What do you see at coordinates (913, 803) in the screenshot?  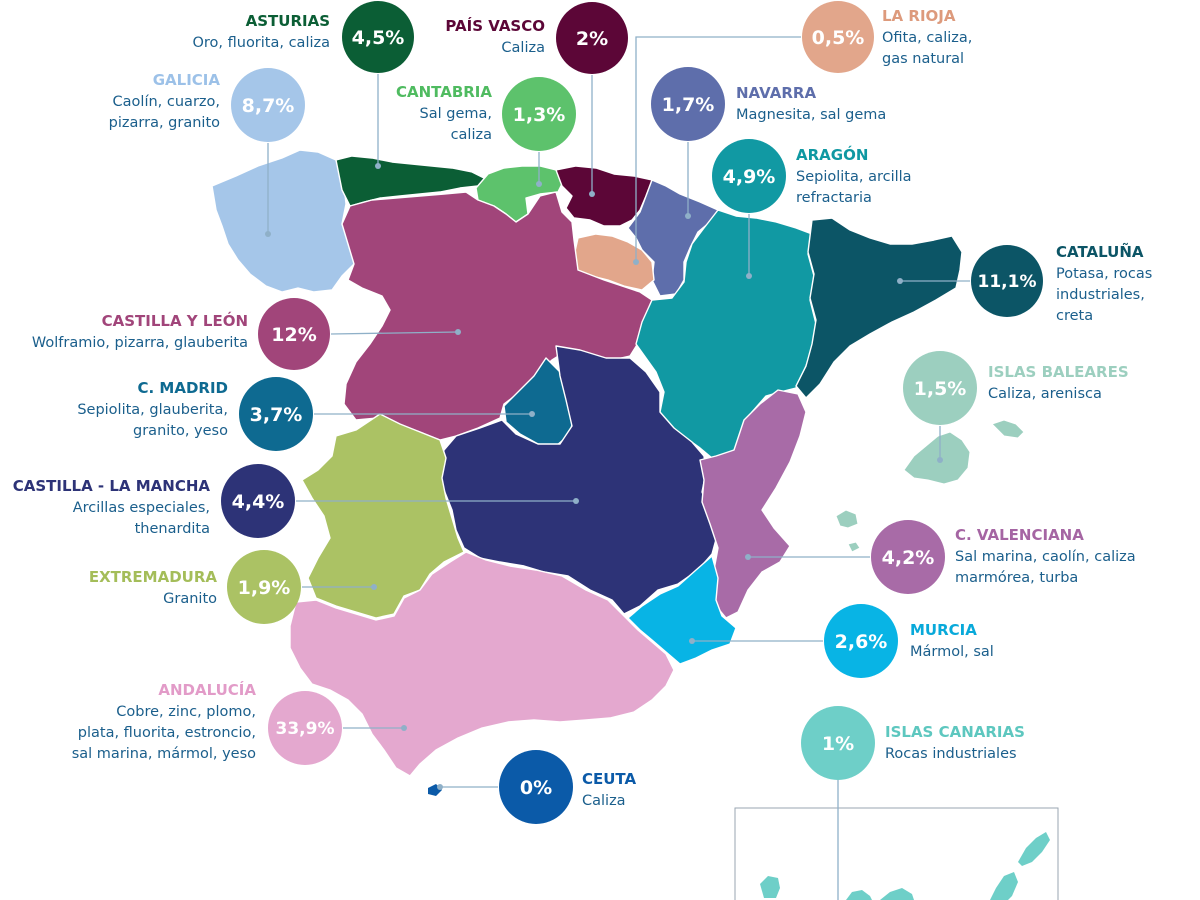 I see `label-islas-canarias: 1% ISLAS CANARIAS Rocas industriales` at bounding box center [913, 803].